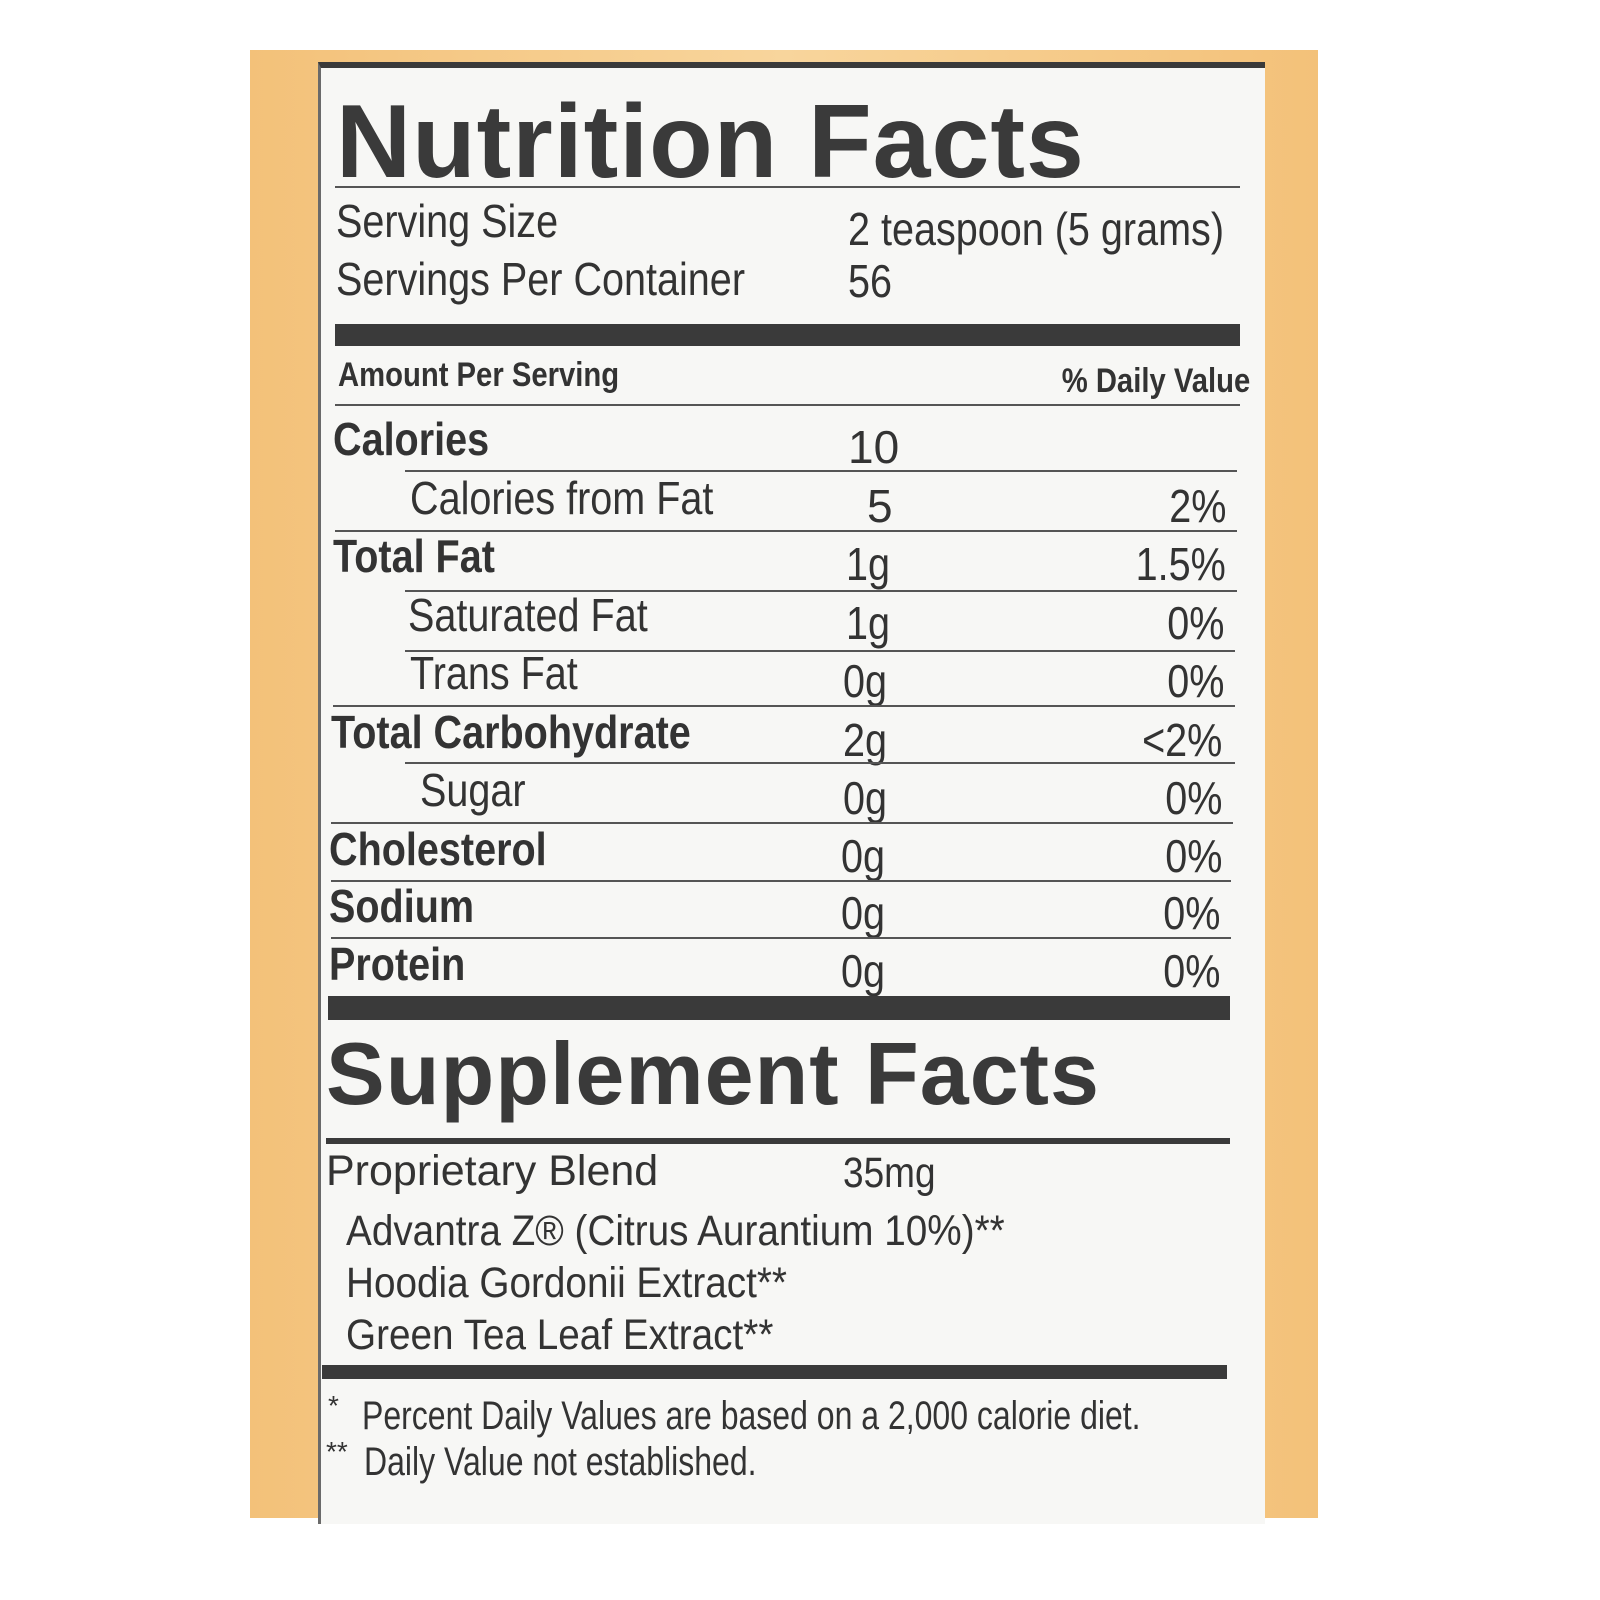 This screenshot has height=1600, width=1600. I want to click on serving-size-value: 2 teaspoon (5 grams), so click(1036, 229).